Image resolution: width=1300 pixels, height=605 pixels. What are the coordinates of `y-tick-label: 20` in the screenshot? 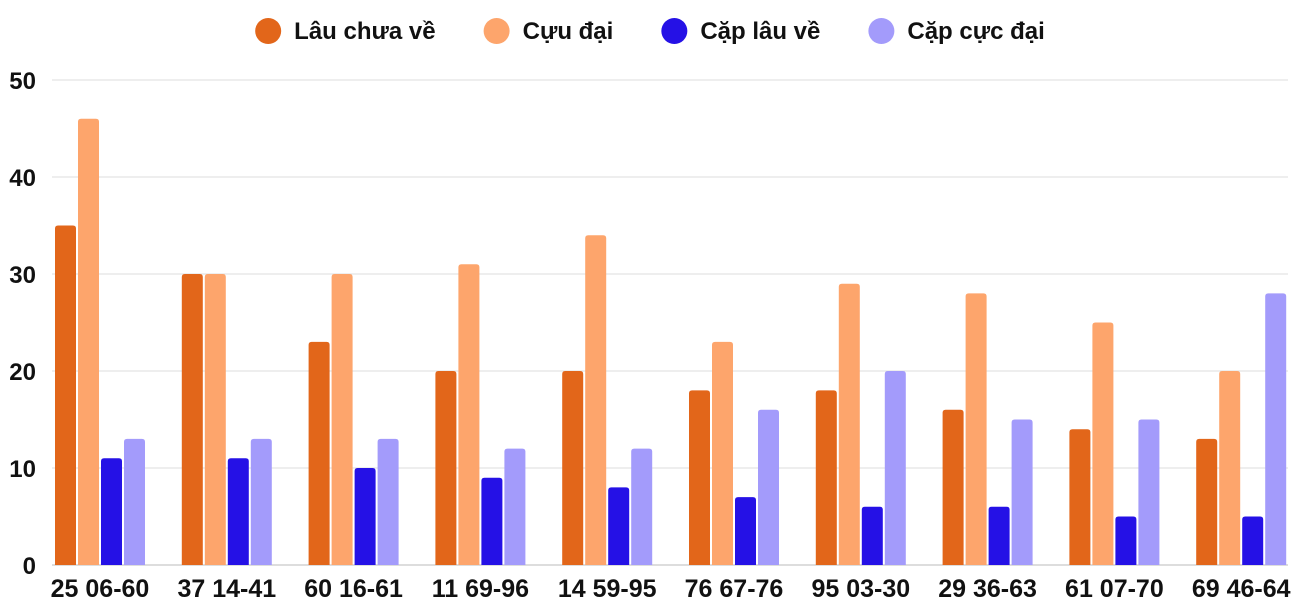 It's located at (22, 372).